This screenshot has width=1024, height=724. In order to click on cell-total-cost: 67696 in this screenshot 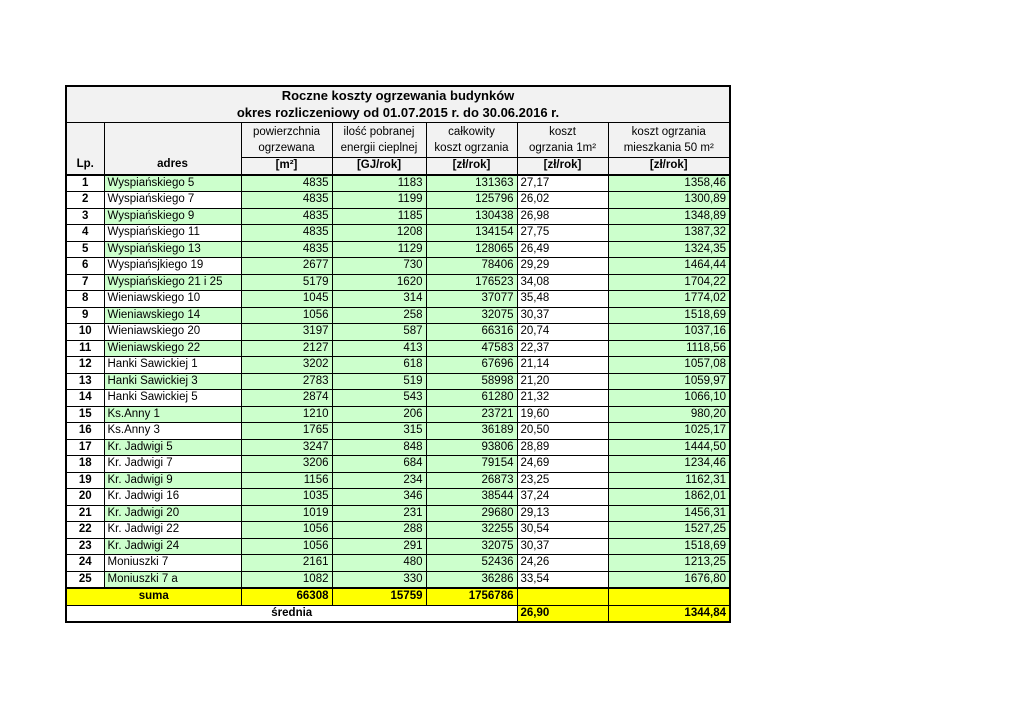, I will do `click(471, 365)`.